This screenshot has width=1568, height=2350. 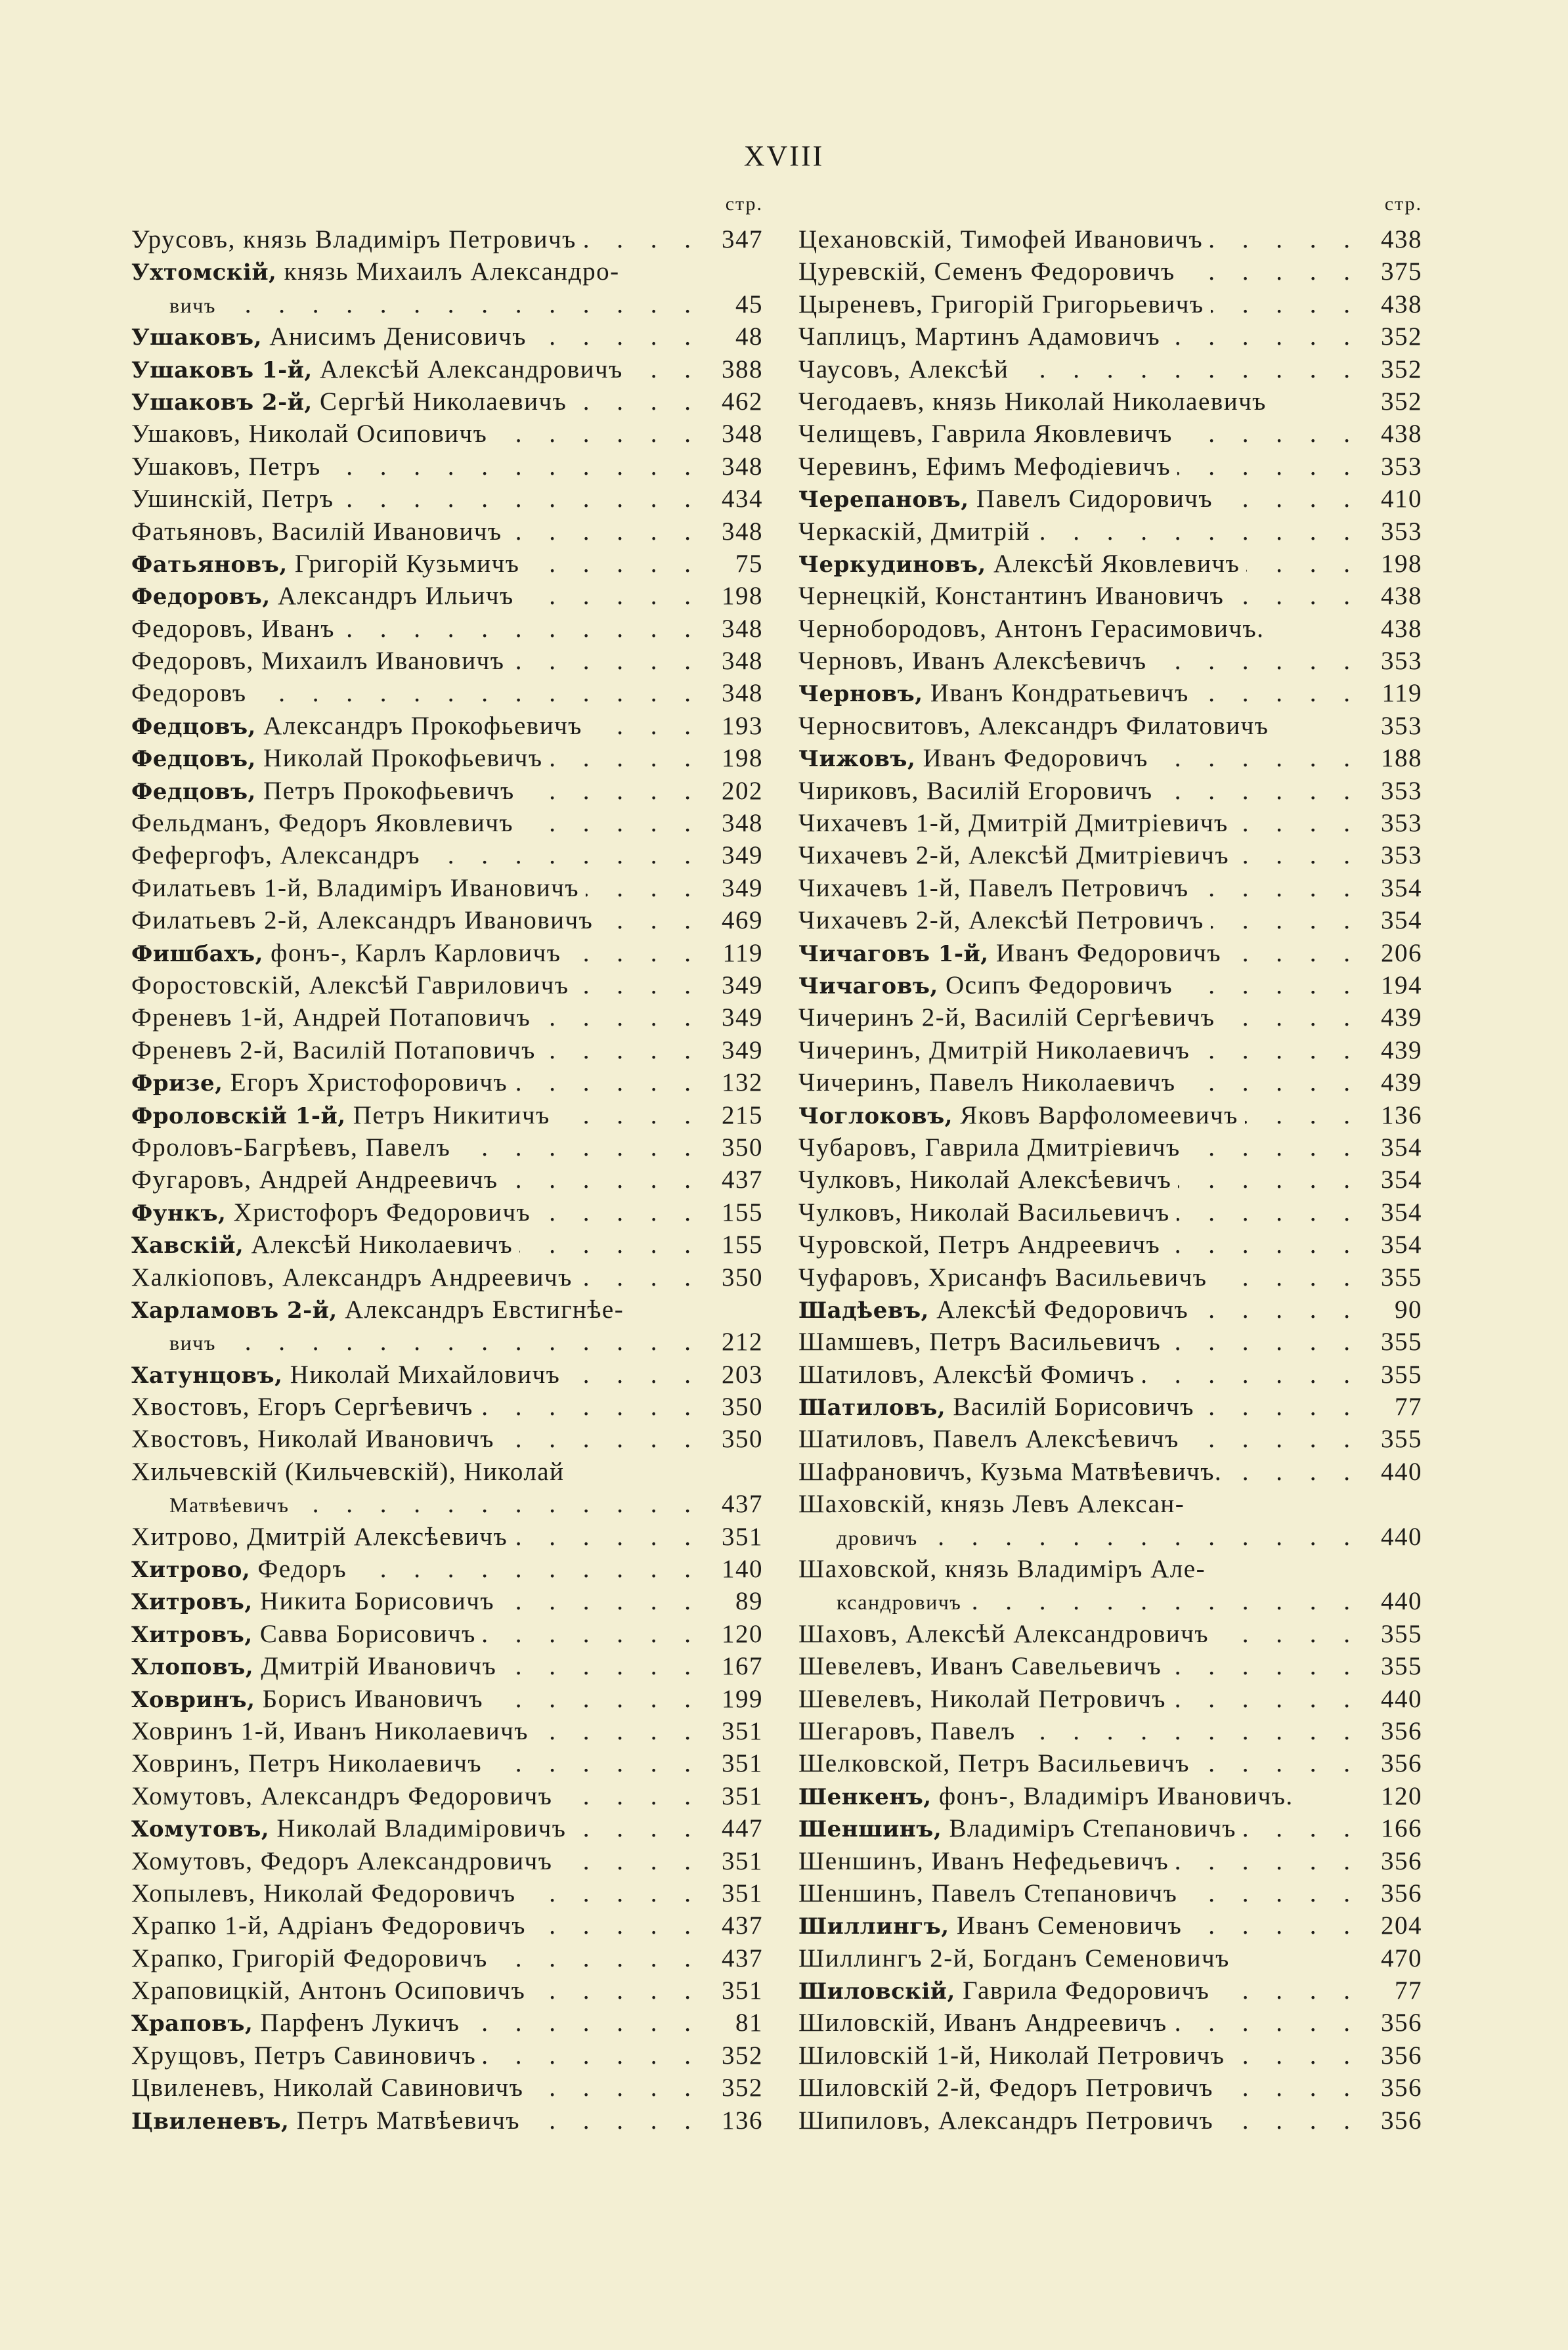 What do you see at coordinates (174, 1343) in the screenshot?
I see `entry-text: вичъ` at bounding box center [174, 1343].